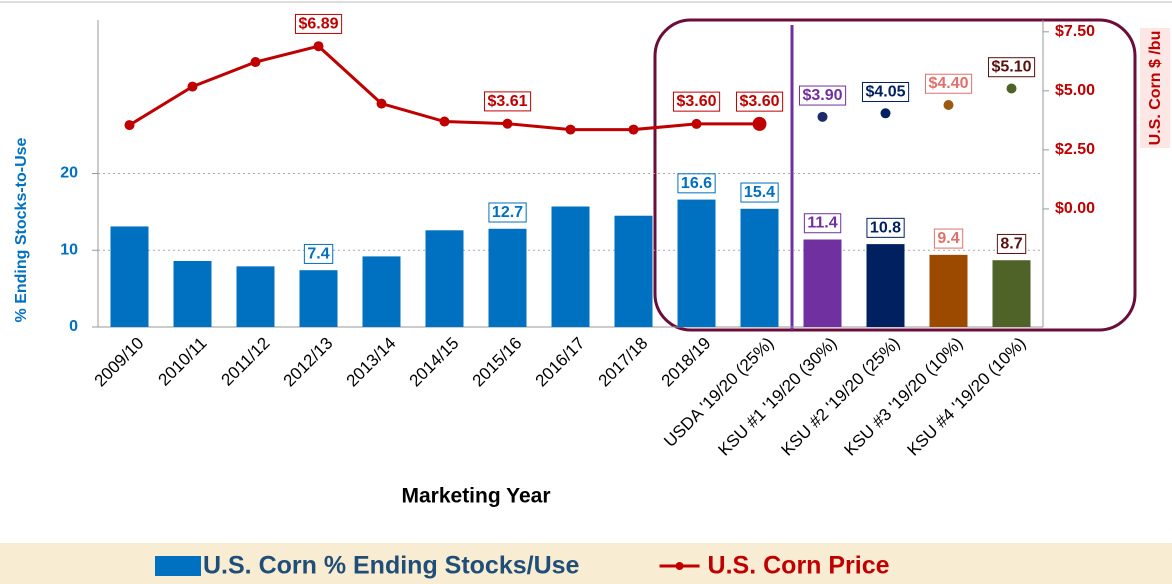  I want to click on x-tick-label: 2014/15, so click(434, 362).